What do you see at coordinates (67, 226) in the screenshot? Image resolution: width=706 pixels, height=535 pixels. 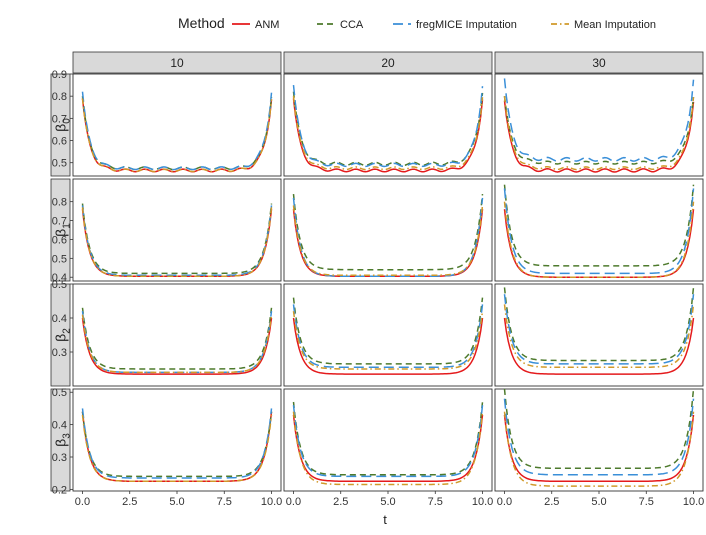 I see `row-strip-subscript: 1` at bounding box center [67, 226].